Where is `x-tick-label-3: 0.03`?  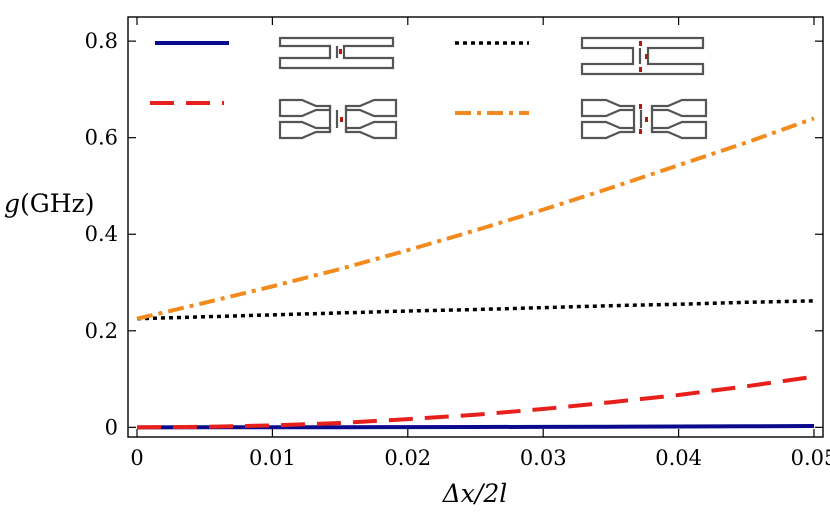
x-tick-label-3: 0.03 is located at coordinates (543, 458).